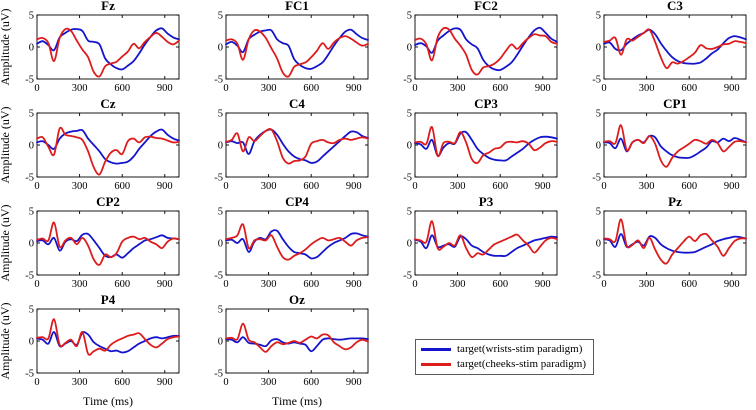 This screenshot has height=410, width=756. Describe the element at coordinates (297, 401) in the screenshot. I see `x-axis-label: Time (ms)` at that location.